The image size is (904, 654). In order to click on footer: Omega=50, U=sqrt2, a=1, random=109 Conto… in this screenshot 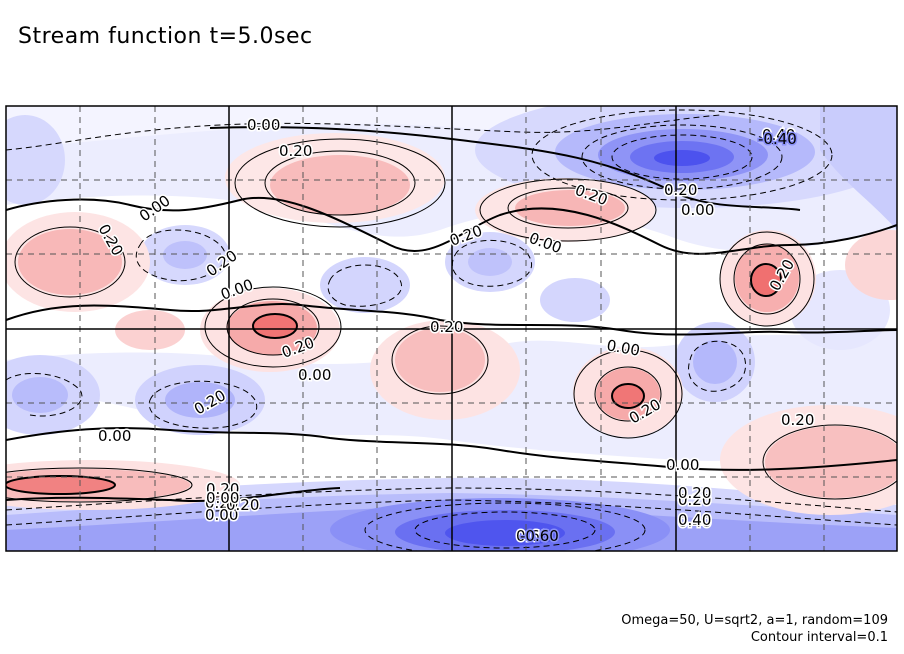, I will do `click(754, 629)`.